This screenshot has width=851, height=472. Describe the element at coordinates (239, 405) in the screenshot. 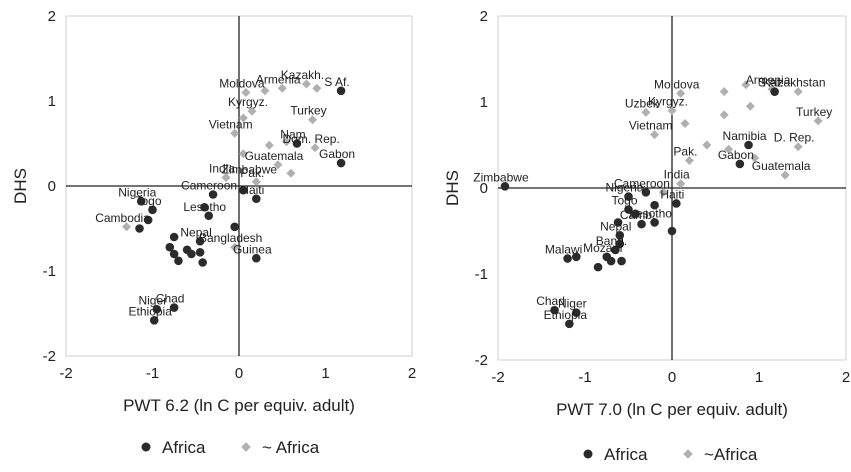

I see `x-axis-title: PWT 6.2 (ln C per equiv. adult)` at that location.